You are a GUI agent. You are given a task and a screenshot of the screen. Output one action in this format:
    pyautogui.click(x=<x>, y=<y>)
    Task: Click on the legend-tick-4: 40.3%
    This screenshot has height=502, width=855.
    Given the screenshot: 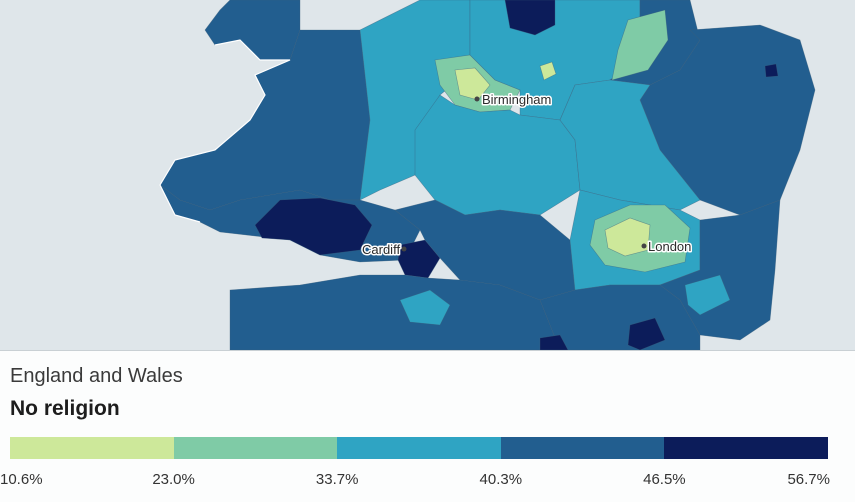 What is the action you would take?
    pyautogui.click(x=501, y=479)
    